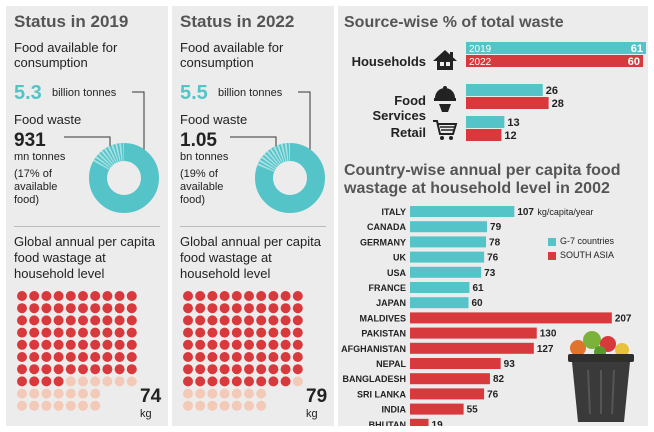  I want to click on source-bar-value: 28, so click(558, 104).